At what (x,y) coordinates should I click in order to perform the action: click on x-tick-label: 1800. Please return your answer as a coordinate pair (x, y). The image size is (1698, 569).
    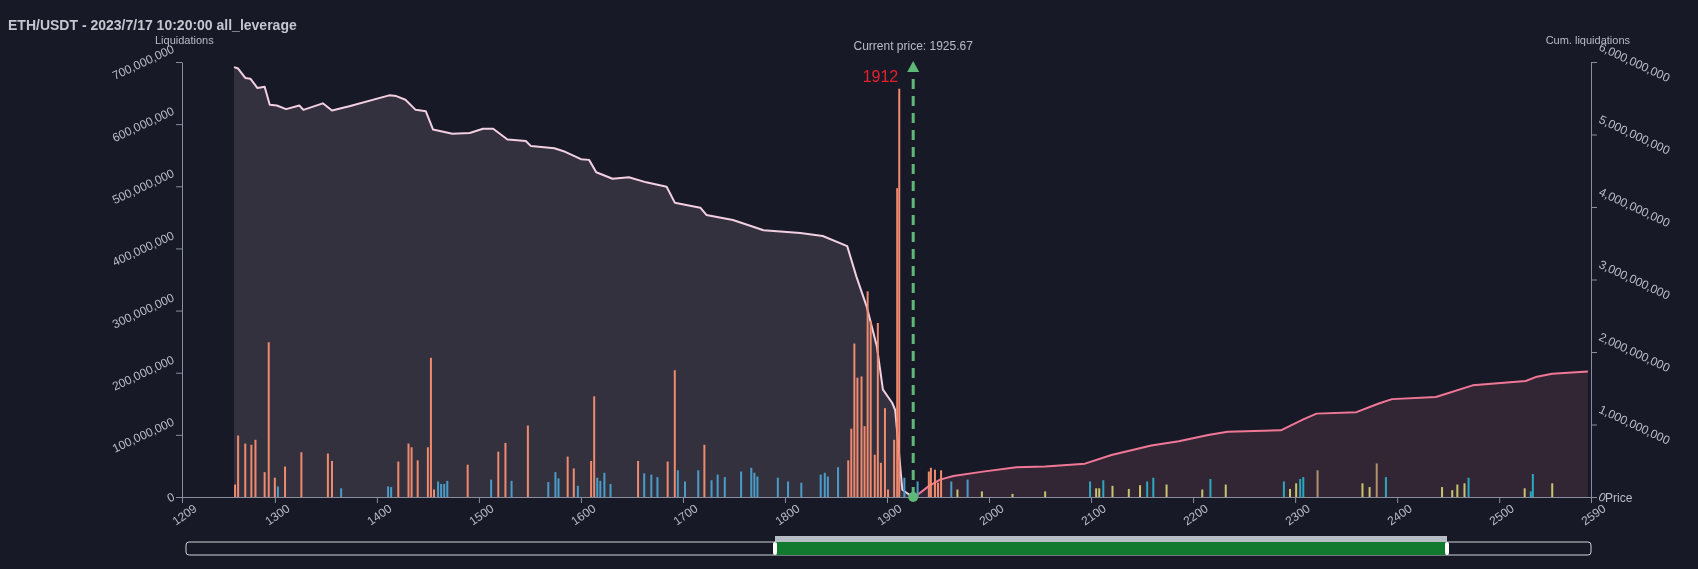
    Looking at the image, I should click on (787, 515).